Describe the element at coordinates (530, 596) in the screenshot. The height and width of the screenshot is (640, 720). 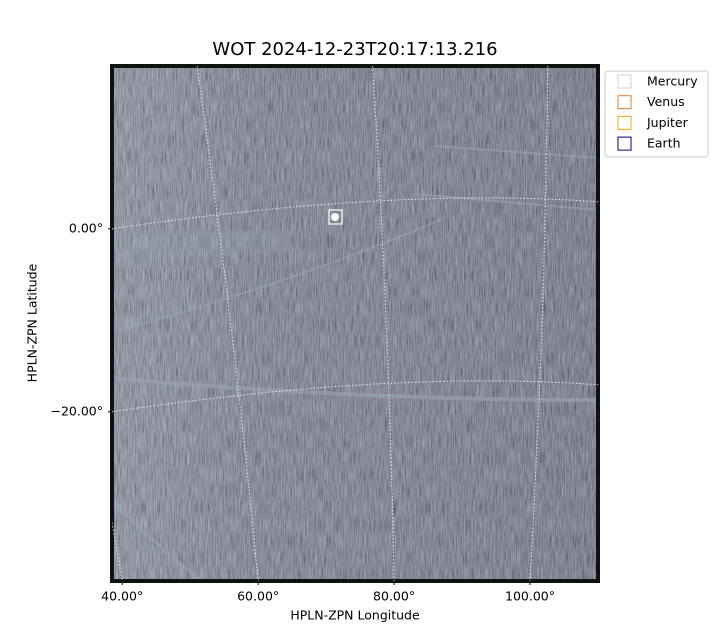
I see `x-tick-label: 100.00°` at that location.